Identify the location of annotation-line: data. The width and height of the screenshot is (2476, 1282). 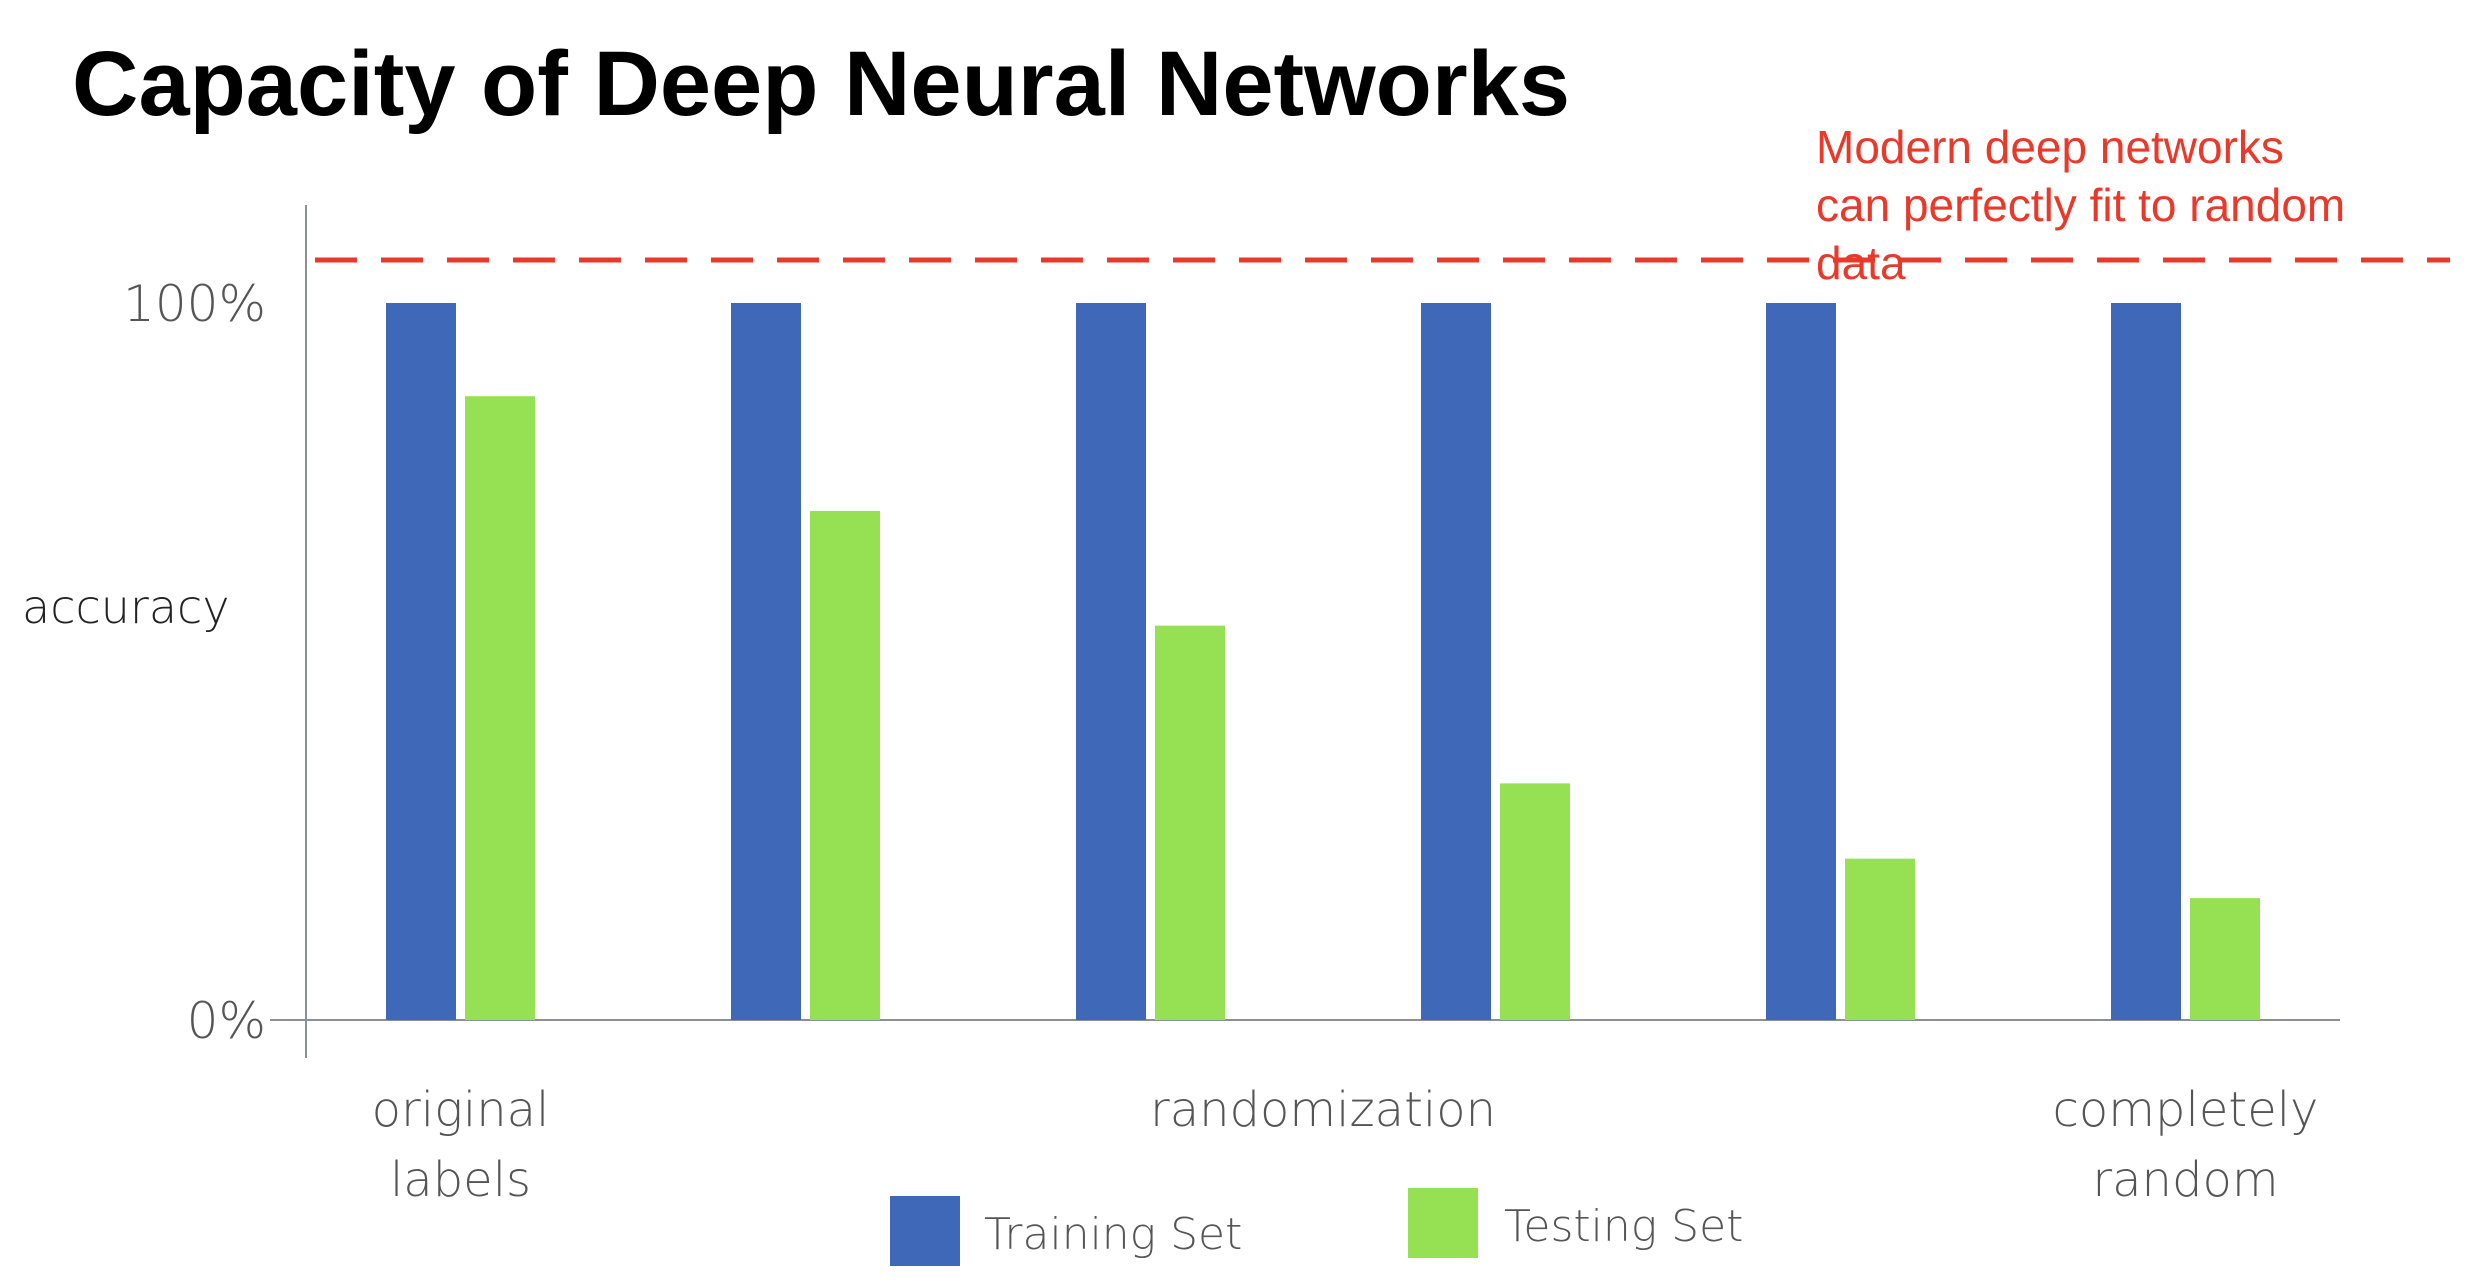
(1861, 263).